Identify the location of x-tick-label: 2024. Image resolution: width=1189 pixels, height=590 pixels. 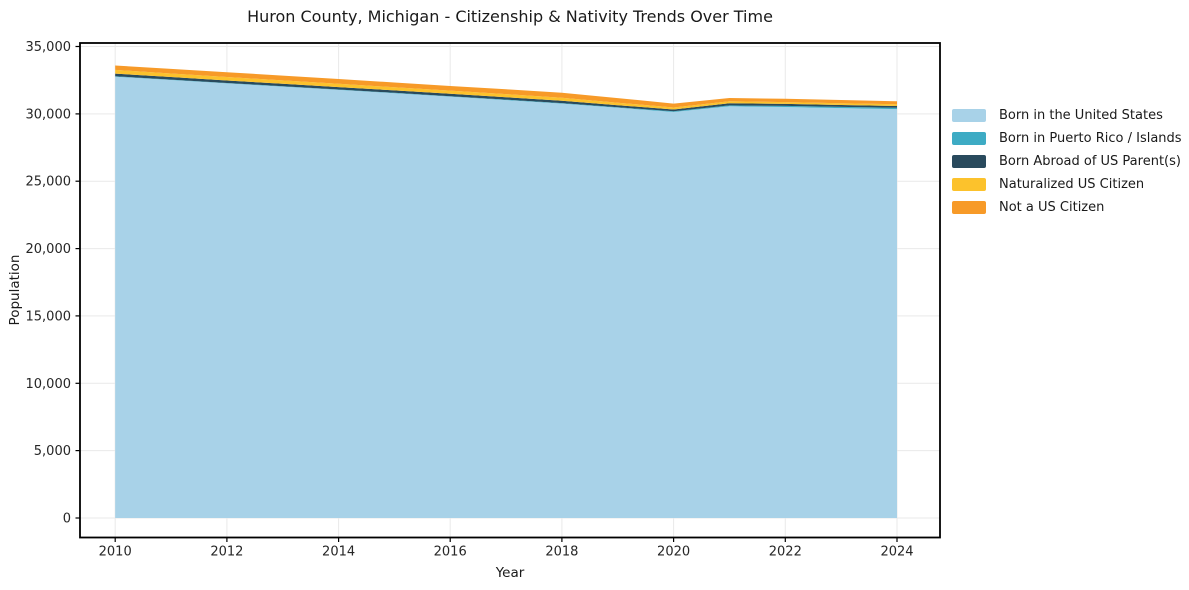
(896, 552).